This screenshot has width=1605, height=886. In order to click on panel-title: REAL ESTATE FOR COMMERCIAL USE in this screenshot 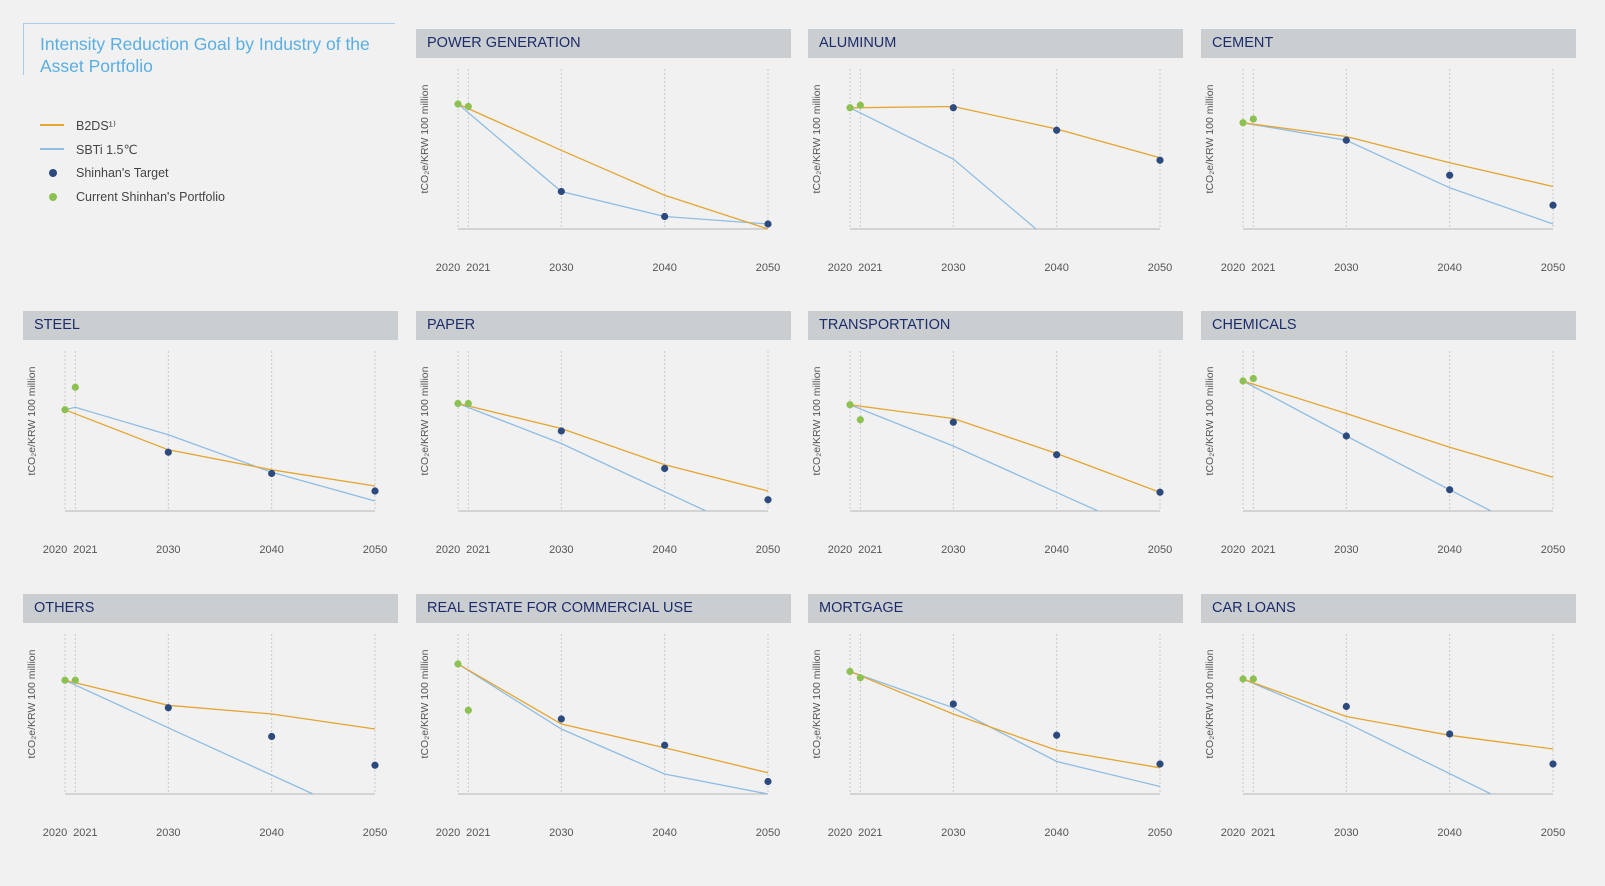, I will do `click(603, 608)`.